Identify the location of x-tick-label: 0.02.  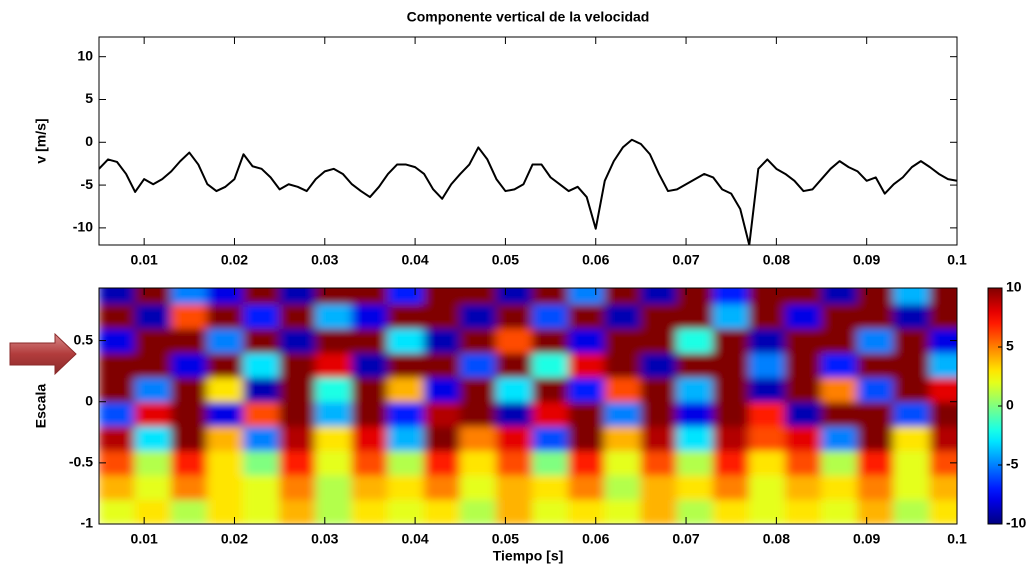
(234, 260).